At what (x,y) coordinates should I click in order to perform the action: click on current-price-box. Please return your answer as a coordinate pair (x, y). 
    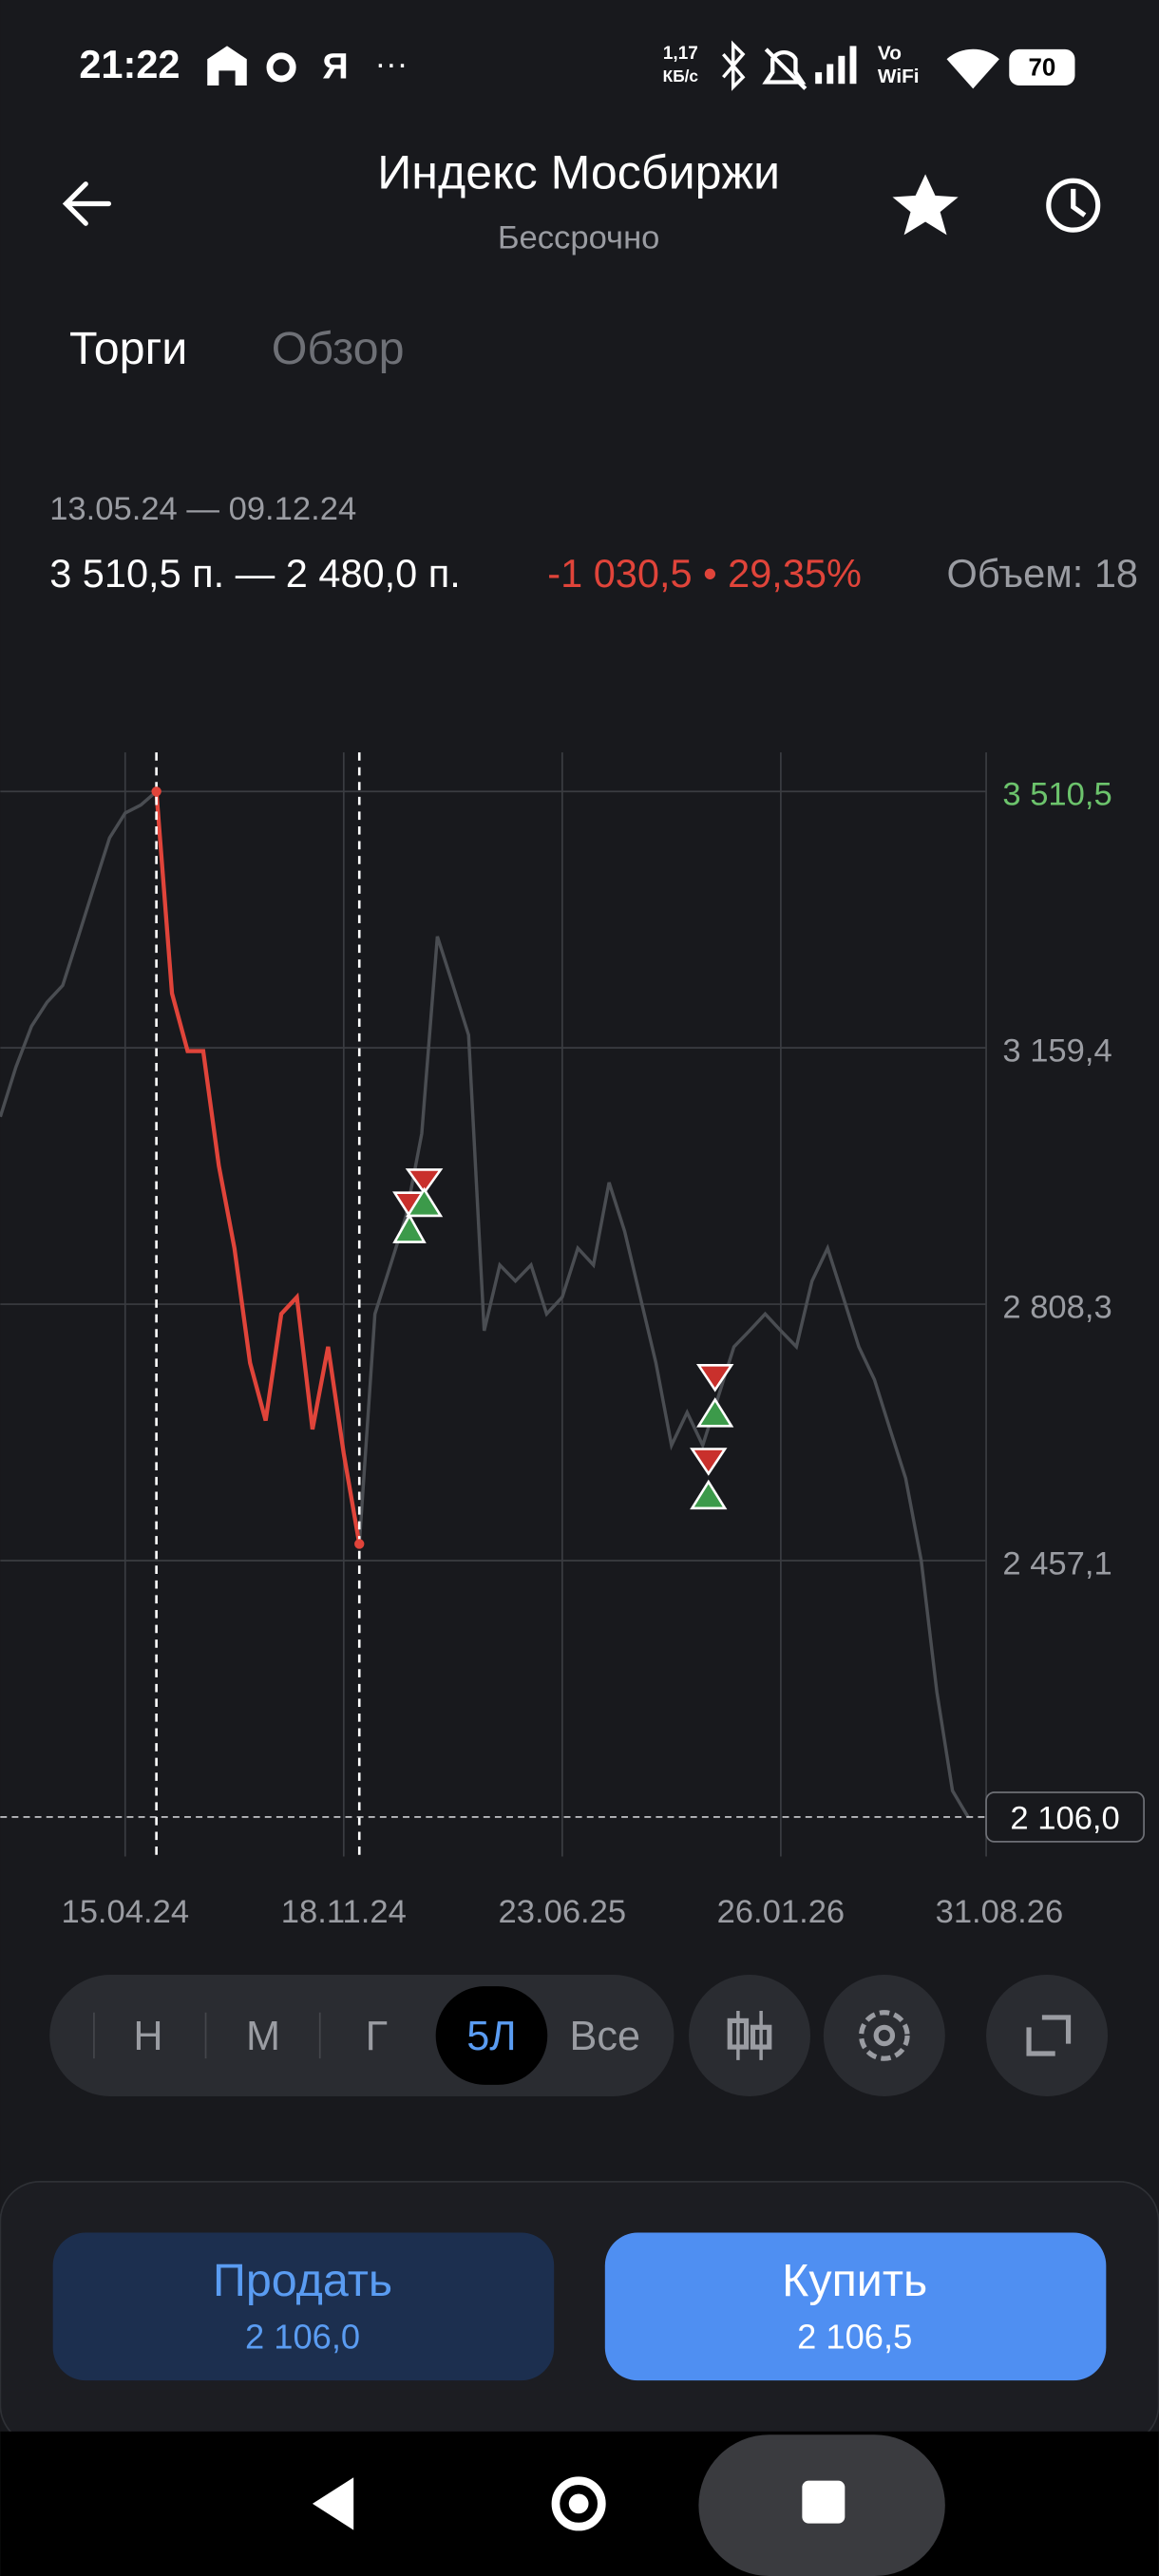
    Looking at the image, I should click on (1065, 1817).